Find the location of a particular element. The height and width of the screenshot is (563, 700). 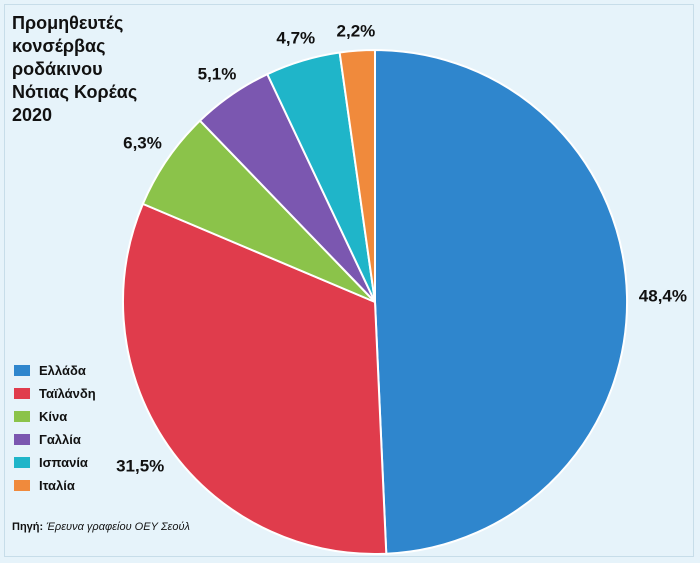

legend-label: Κίνα is located at coordinates (53, 416).